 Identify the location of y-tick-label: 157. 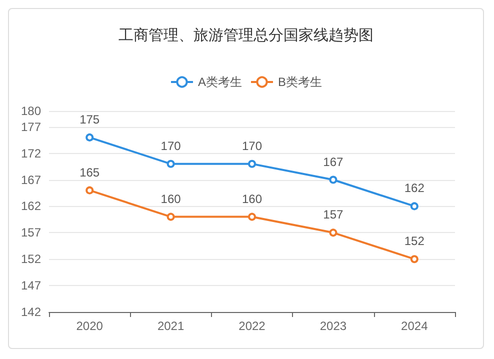
(31, 233).